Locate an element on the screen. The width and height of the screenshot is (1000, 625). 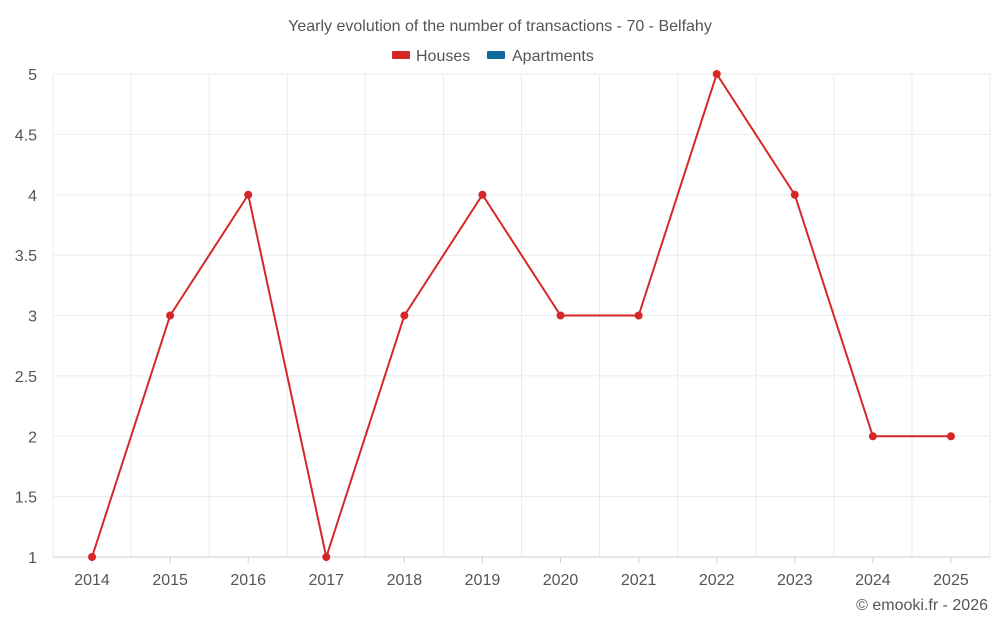
y-tick-label: 5 is located at coordinates (32, 75).